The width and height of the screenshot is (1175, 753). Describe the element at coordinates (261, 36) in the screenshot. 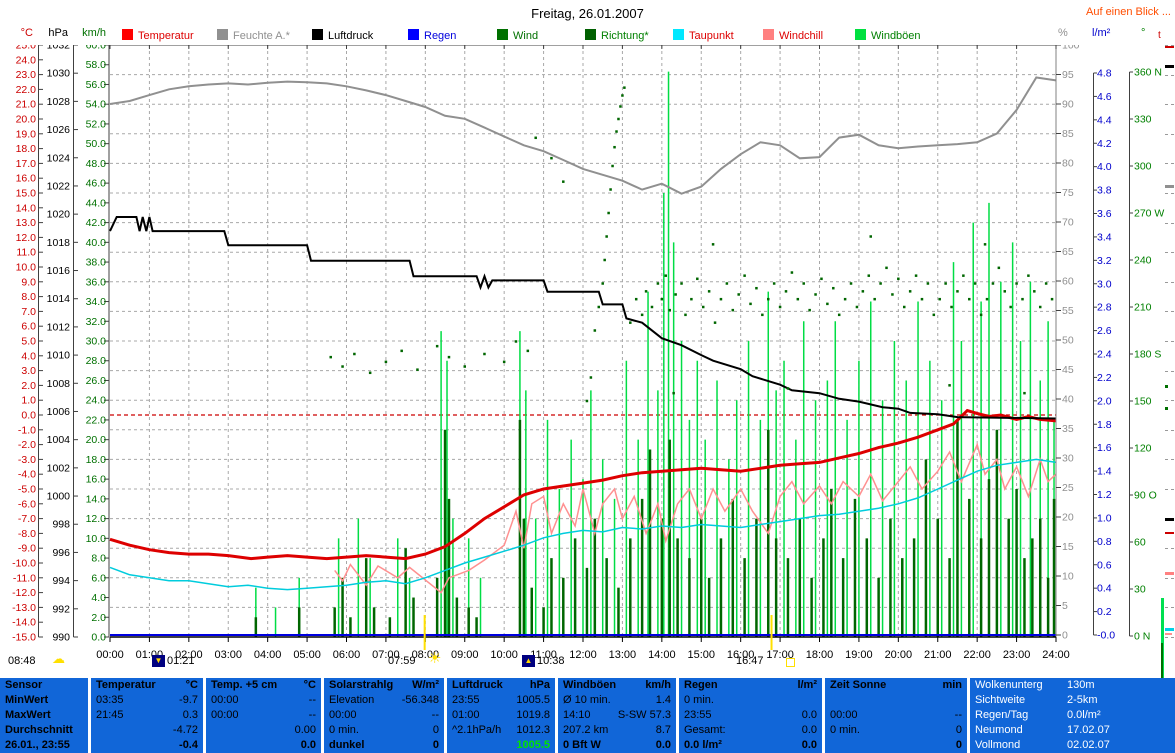

I see `legend-label: Feuchte A.*` at that location.